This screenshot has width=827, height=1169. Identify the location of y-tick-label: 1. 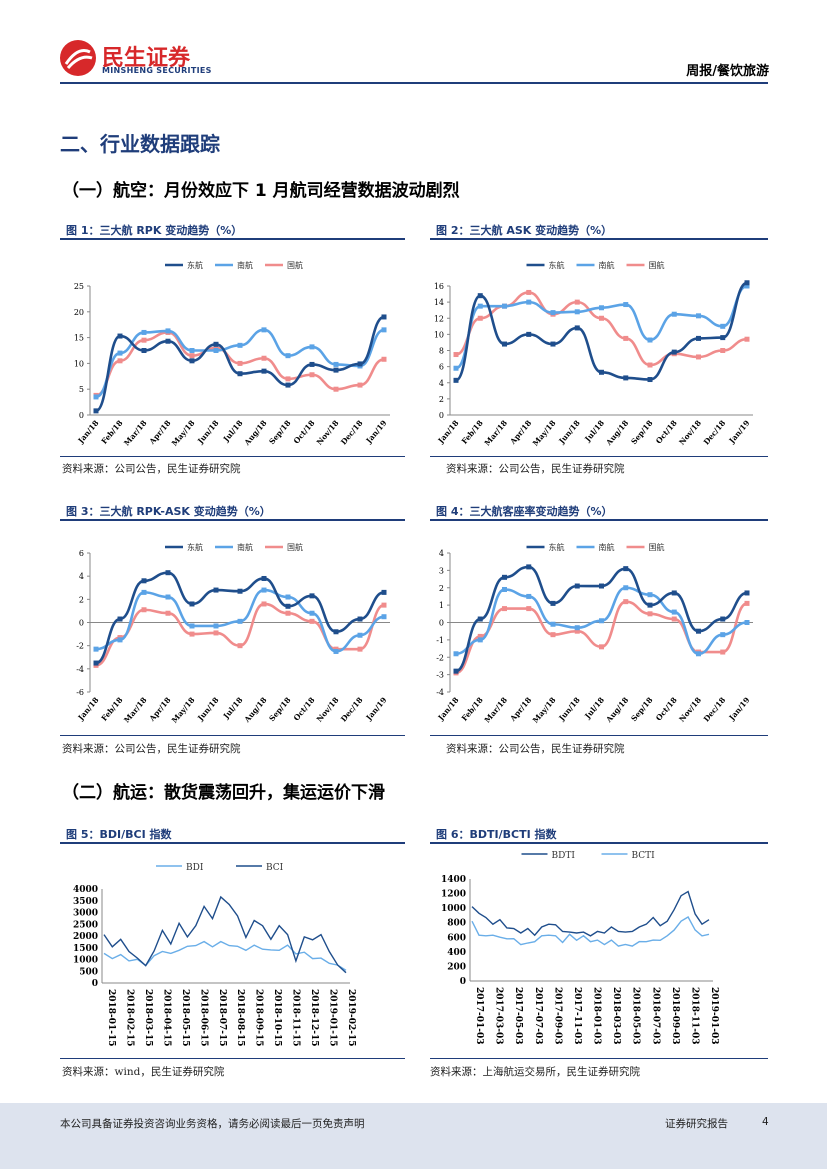
(441, 605).